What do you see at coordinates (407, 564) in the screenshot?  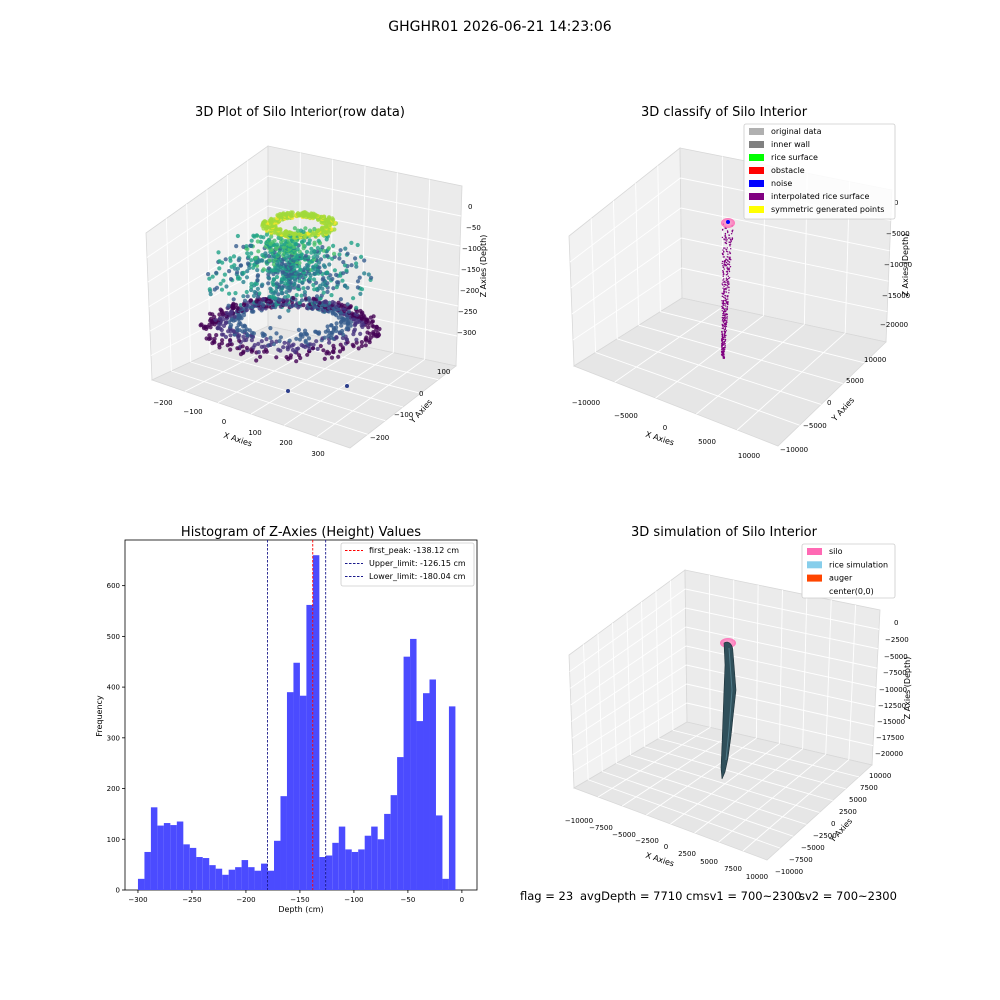 I see `hist-legend` at bounding box center [407, 564].